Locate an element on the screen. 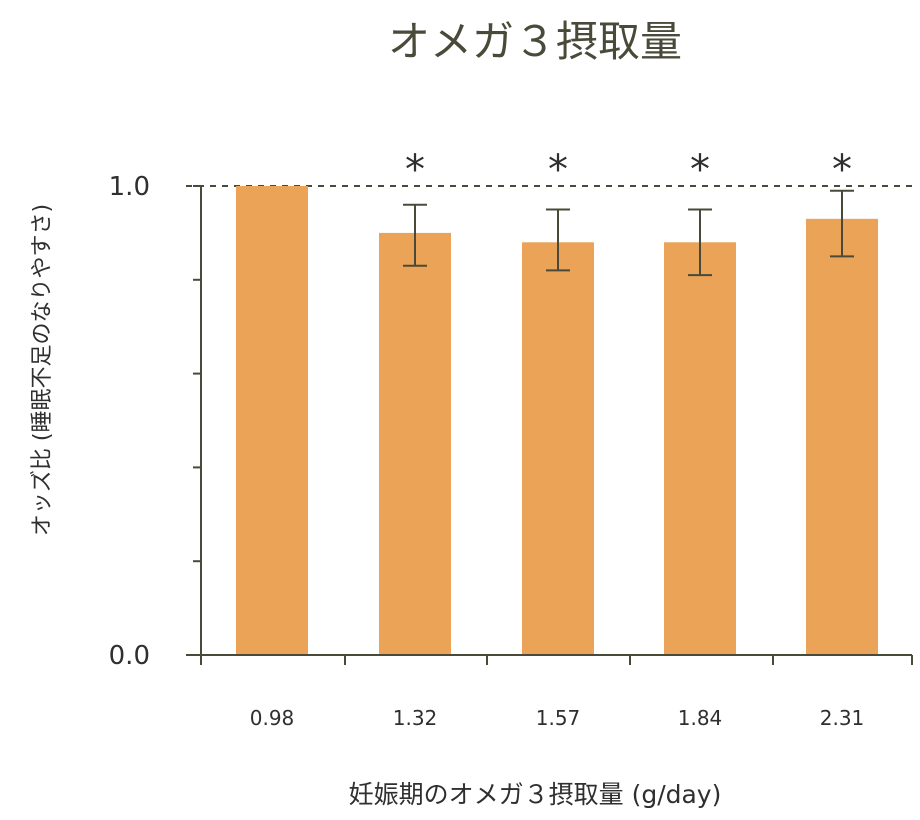 Image resolution: width=920 pixels, height=820 pixels. y-tick-label: 1.0 is located at coordinates (129, 187).